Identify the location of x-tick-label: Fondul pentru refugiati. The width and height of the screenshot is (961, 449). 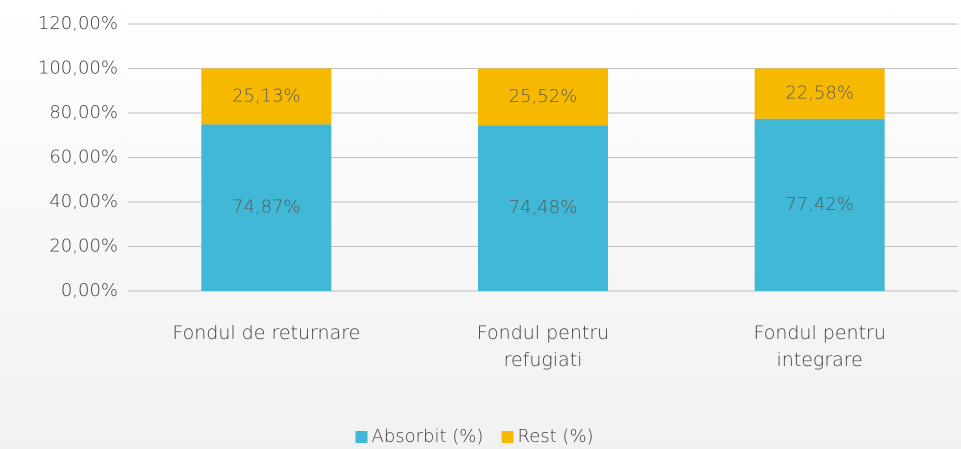
(543, 346).